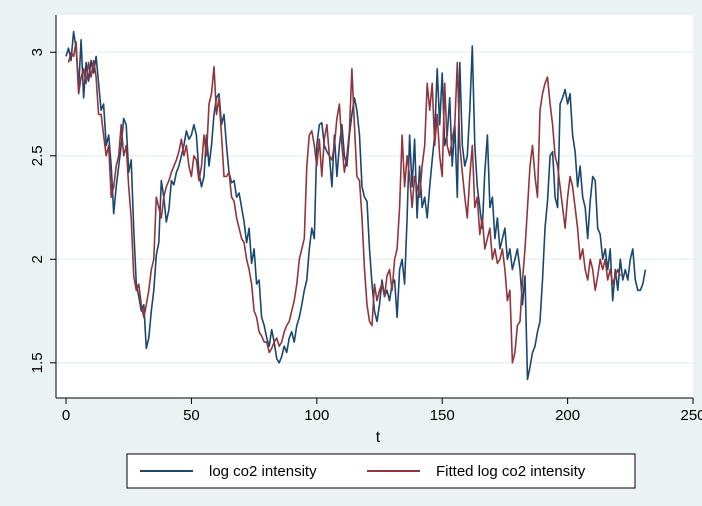  What do you see at coordinates (37, 155) in the screenshot?
I see `y-tick-label: 2.5` at bounding box center [37, 155].